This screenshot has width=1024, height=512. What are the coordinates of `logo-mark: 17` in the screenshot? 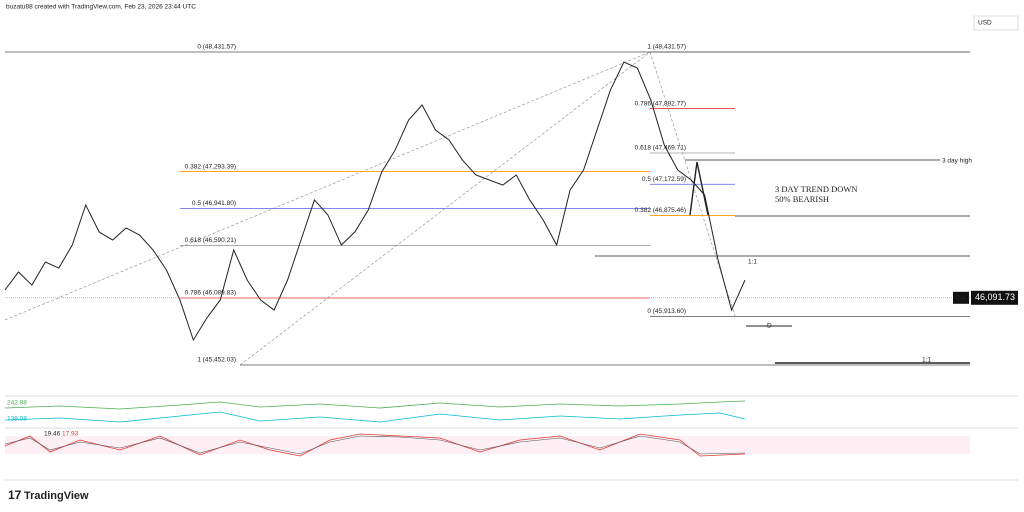 It's located at (15, 495).